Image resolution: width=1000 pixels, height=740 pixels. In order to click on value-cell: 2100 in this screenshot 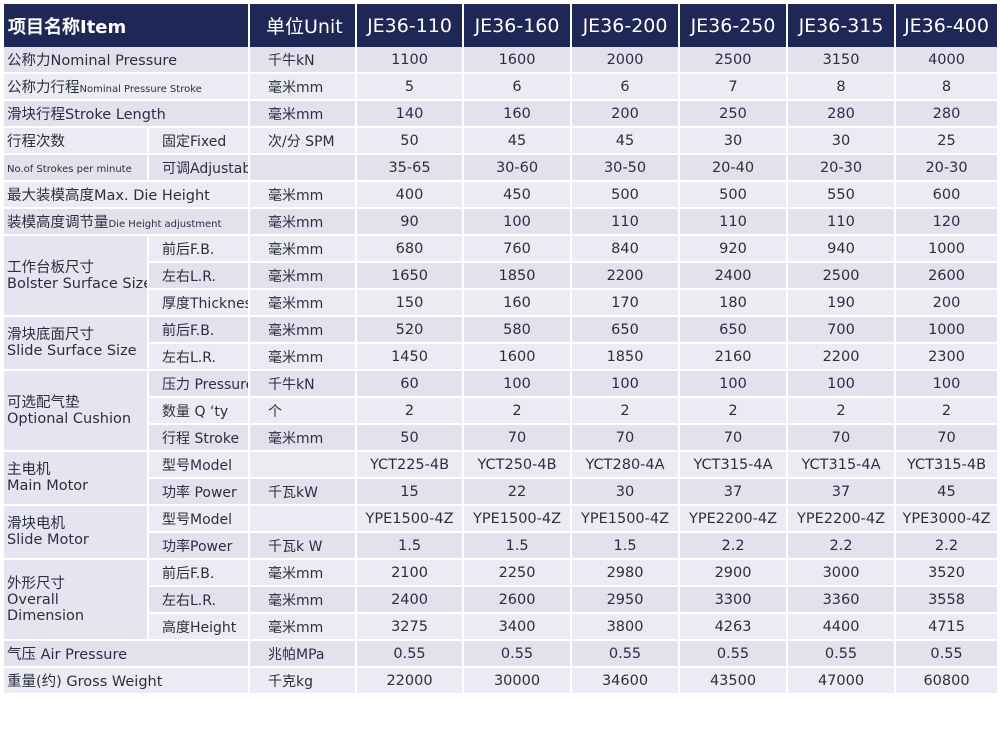, I will do `click(410, 573)`.